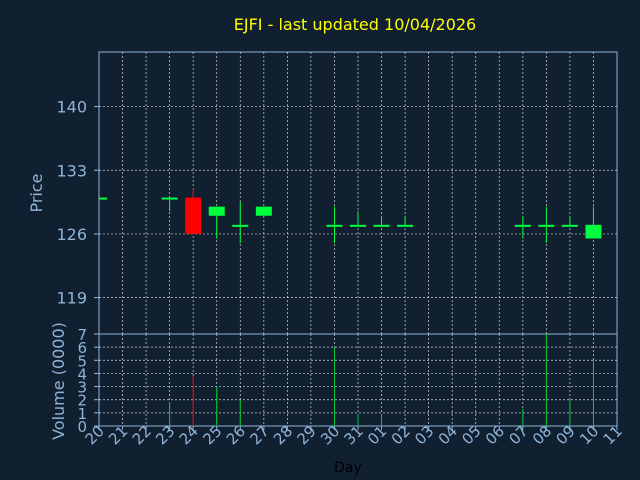  I want to click on price-y-tick-label: 119, so click(71, 298).